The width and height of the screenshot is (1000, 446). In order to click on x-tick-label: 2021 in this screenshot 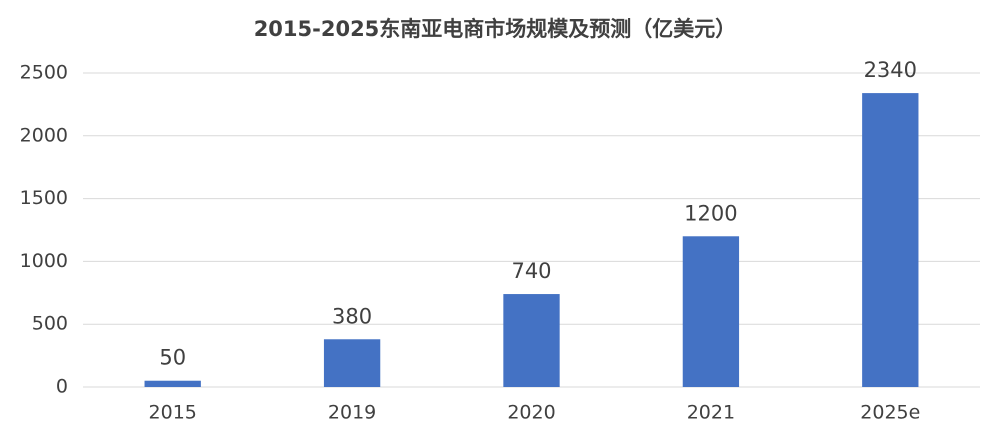, I will do `click(711, 413)`.